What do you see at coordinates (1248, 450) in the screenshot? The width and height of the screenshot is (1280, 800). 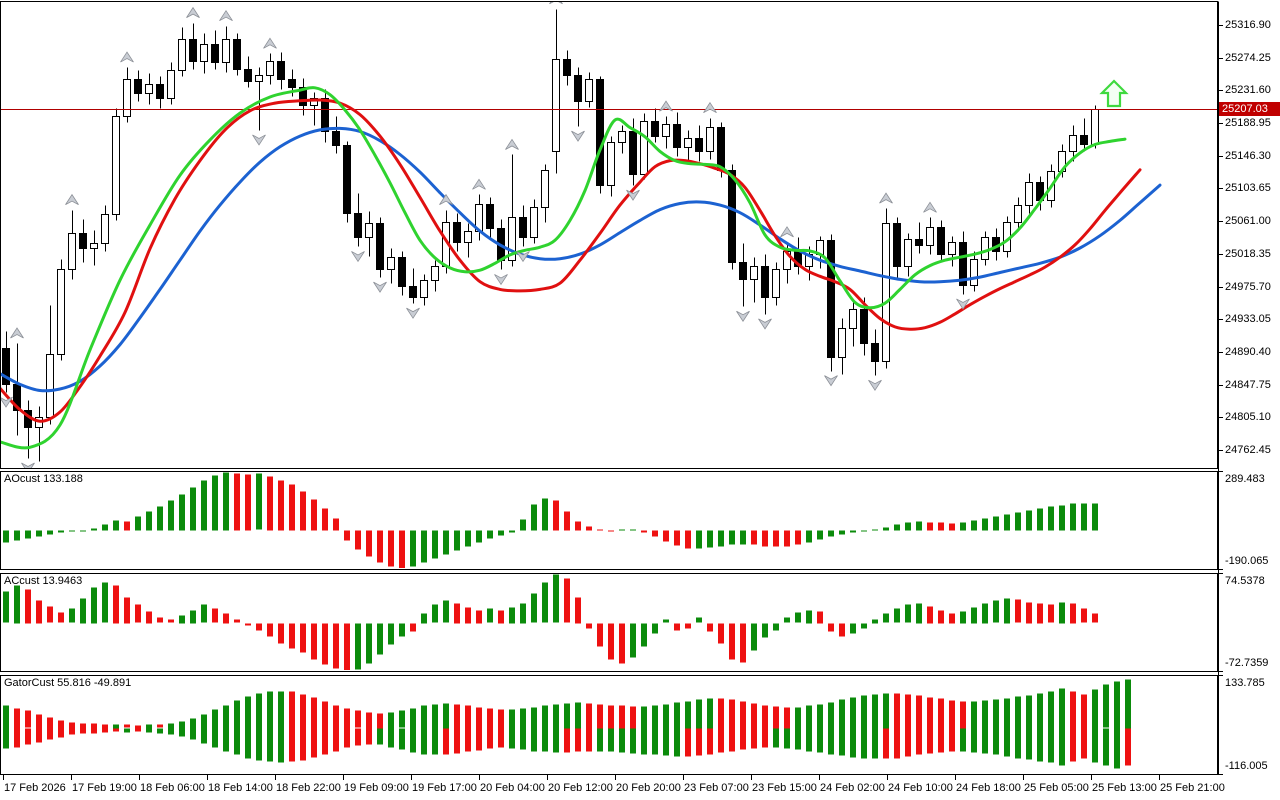 I see `price-axis-label: 24762.45` at bounding box center [1248, 450].